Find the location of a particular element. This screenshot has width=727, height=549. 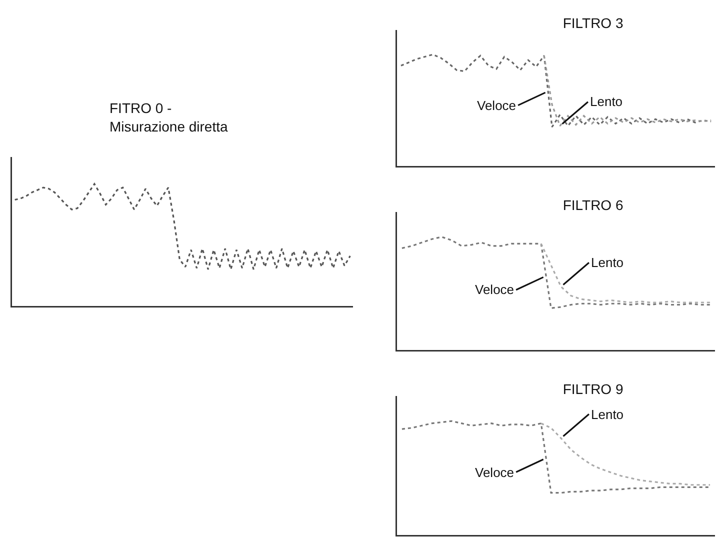

chart-title: FILTRO 9 is located at coordinates (593, 389).